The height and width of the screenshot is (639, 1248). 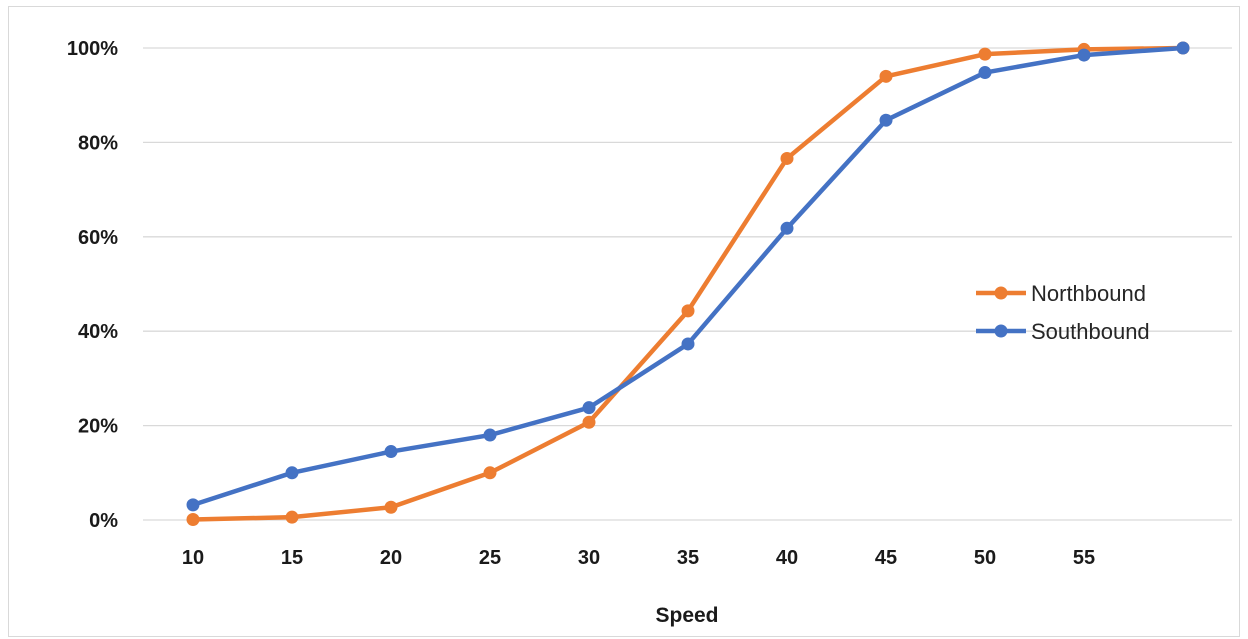 What do you see at coordinates (98, 332) in the screenshot?
I see `y-tick-label: 40%` at bounding box center [98, 332].